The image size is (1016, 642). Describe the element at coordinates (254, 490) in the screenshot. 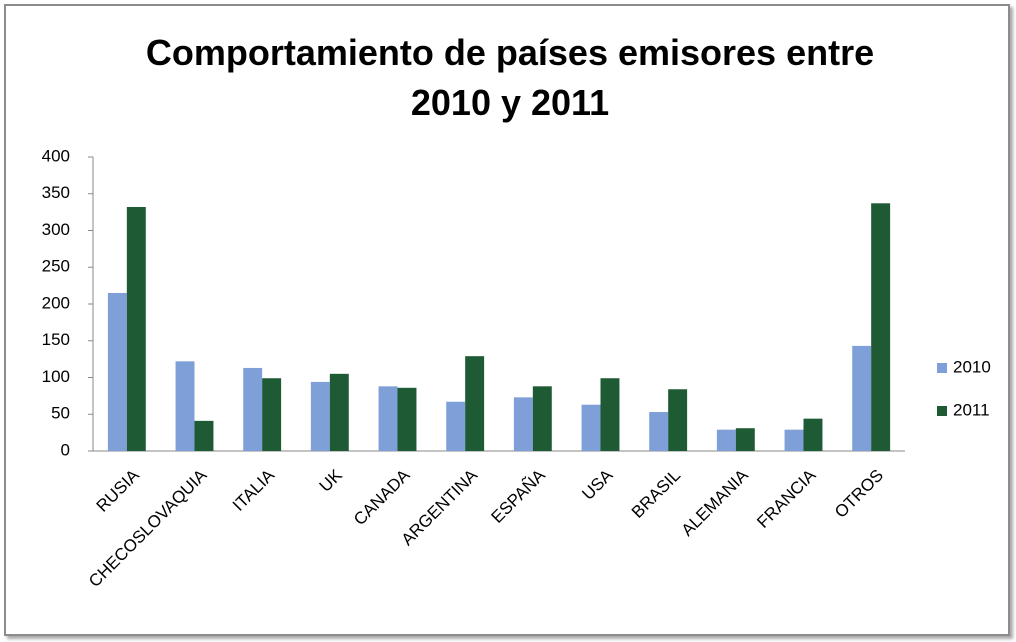

I see `x-tick-label: ITALIA` at that location.